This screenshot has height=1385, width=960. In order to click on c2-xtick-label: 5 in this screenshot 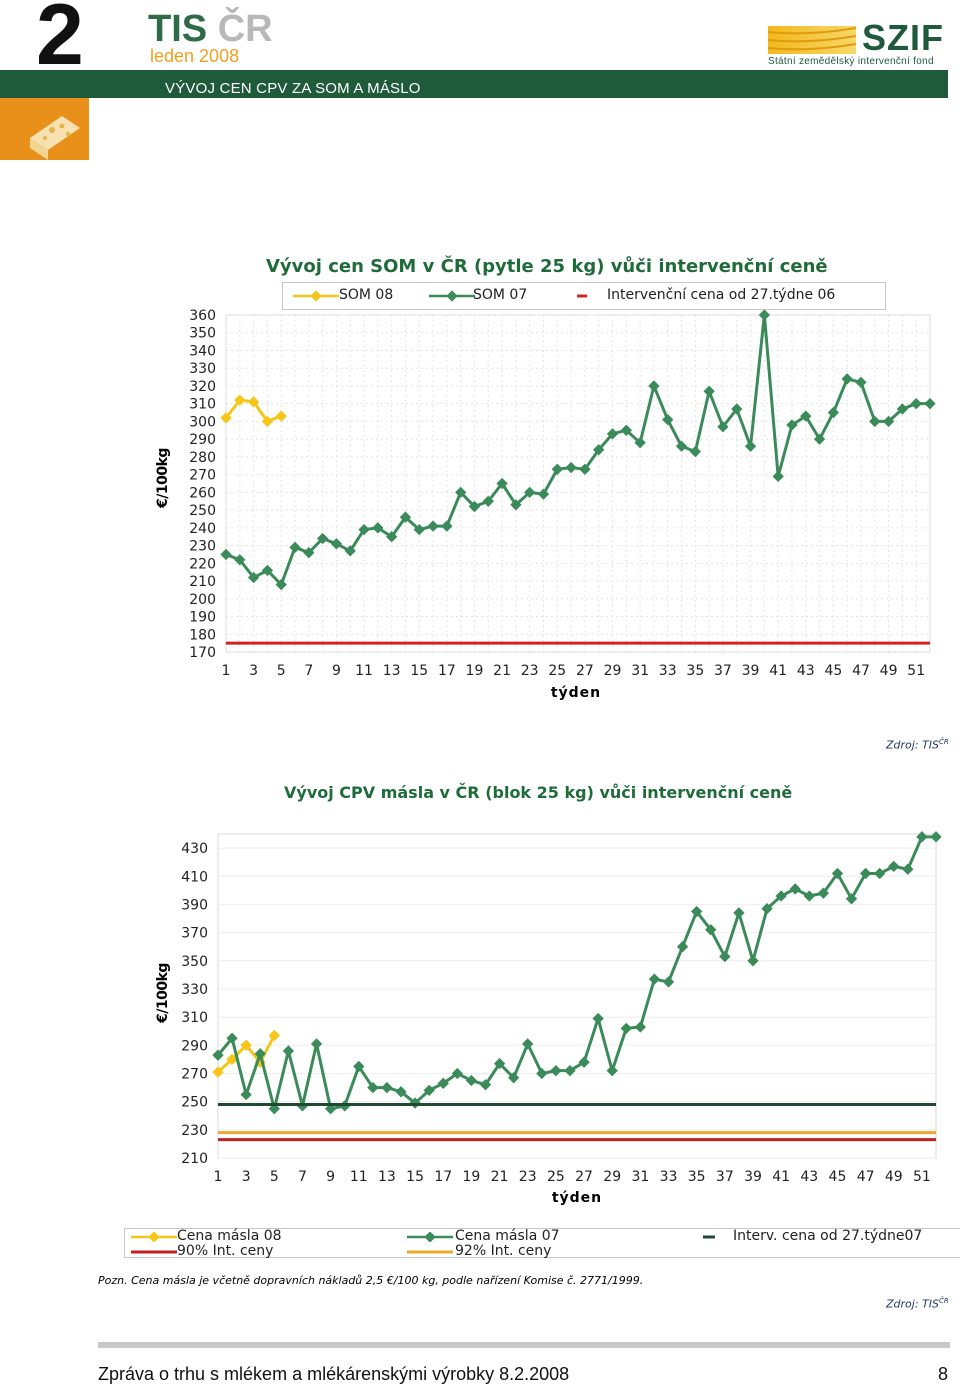, I will do `click(274, 1177)`.